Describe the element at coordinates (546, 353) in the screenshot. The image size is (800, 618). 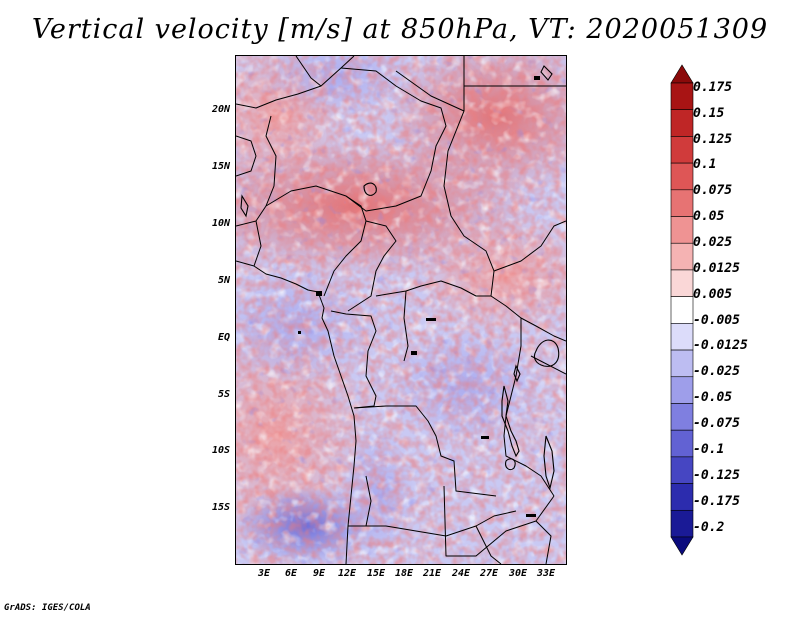
I see `lake-victoria` at that location.